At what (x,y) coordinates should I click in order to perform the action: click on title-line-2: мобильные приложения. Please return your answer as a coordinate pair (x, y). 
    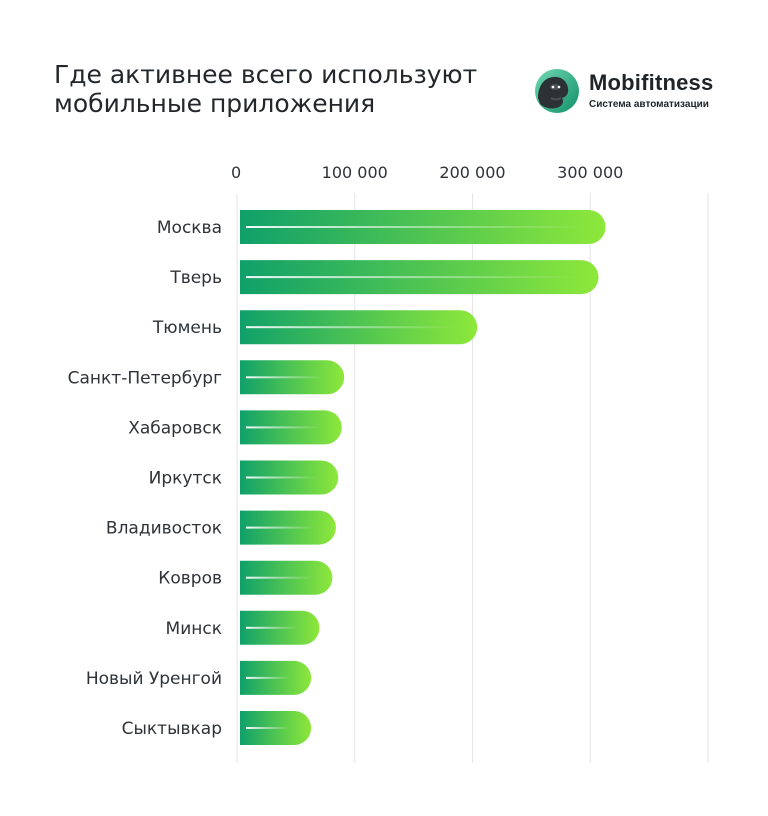
    Looking at the image, I should click on (215, 103).